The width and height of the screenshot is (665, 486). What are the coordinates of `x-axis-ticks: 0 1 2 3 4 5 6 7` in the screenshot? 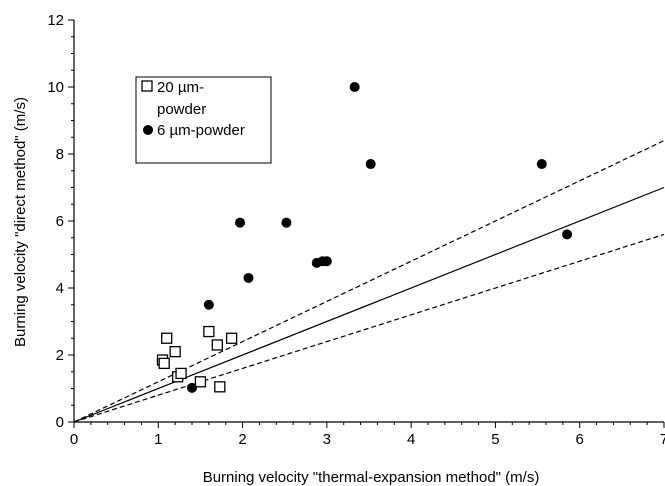 It's located at (367, 435).